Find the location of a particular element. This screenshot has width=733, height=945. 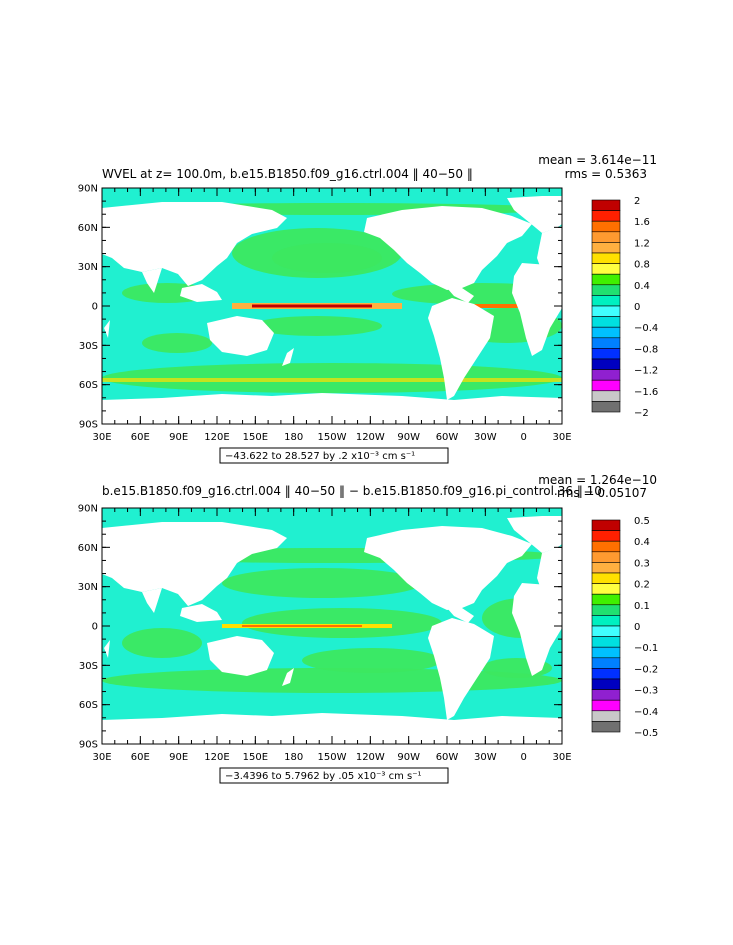

colorbar-label: −0.3 is located at coordinates (646, 691).